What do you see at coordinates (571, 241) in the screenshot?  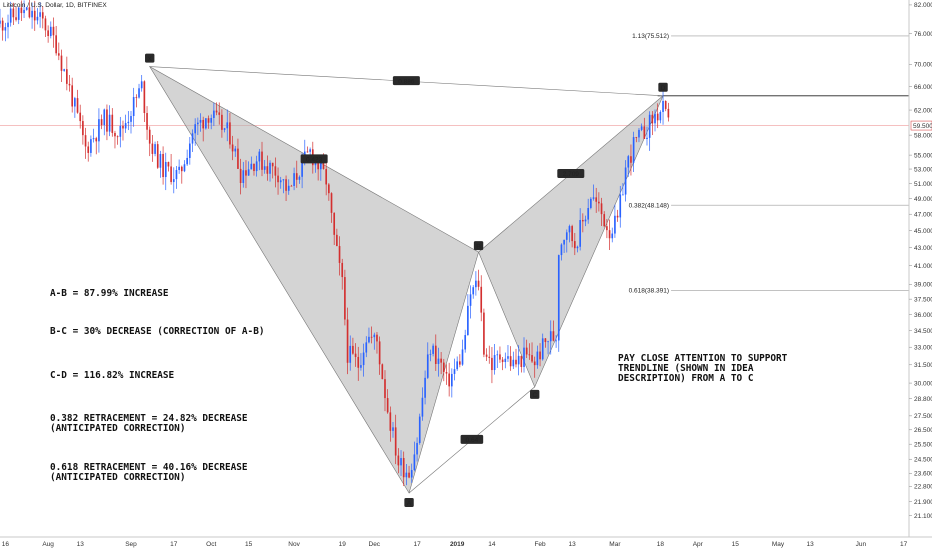 I see `bcd-triangle` at bounding box center [571, 241].